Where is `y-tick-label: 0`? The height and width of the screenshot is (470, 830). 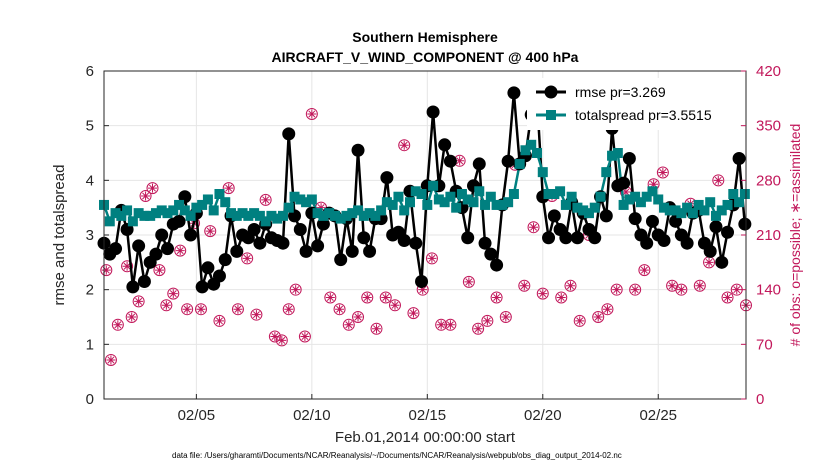 y-tick-label: 0 is located at coordinates (90, 399).